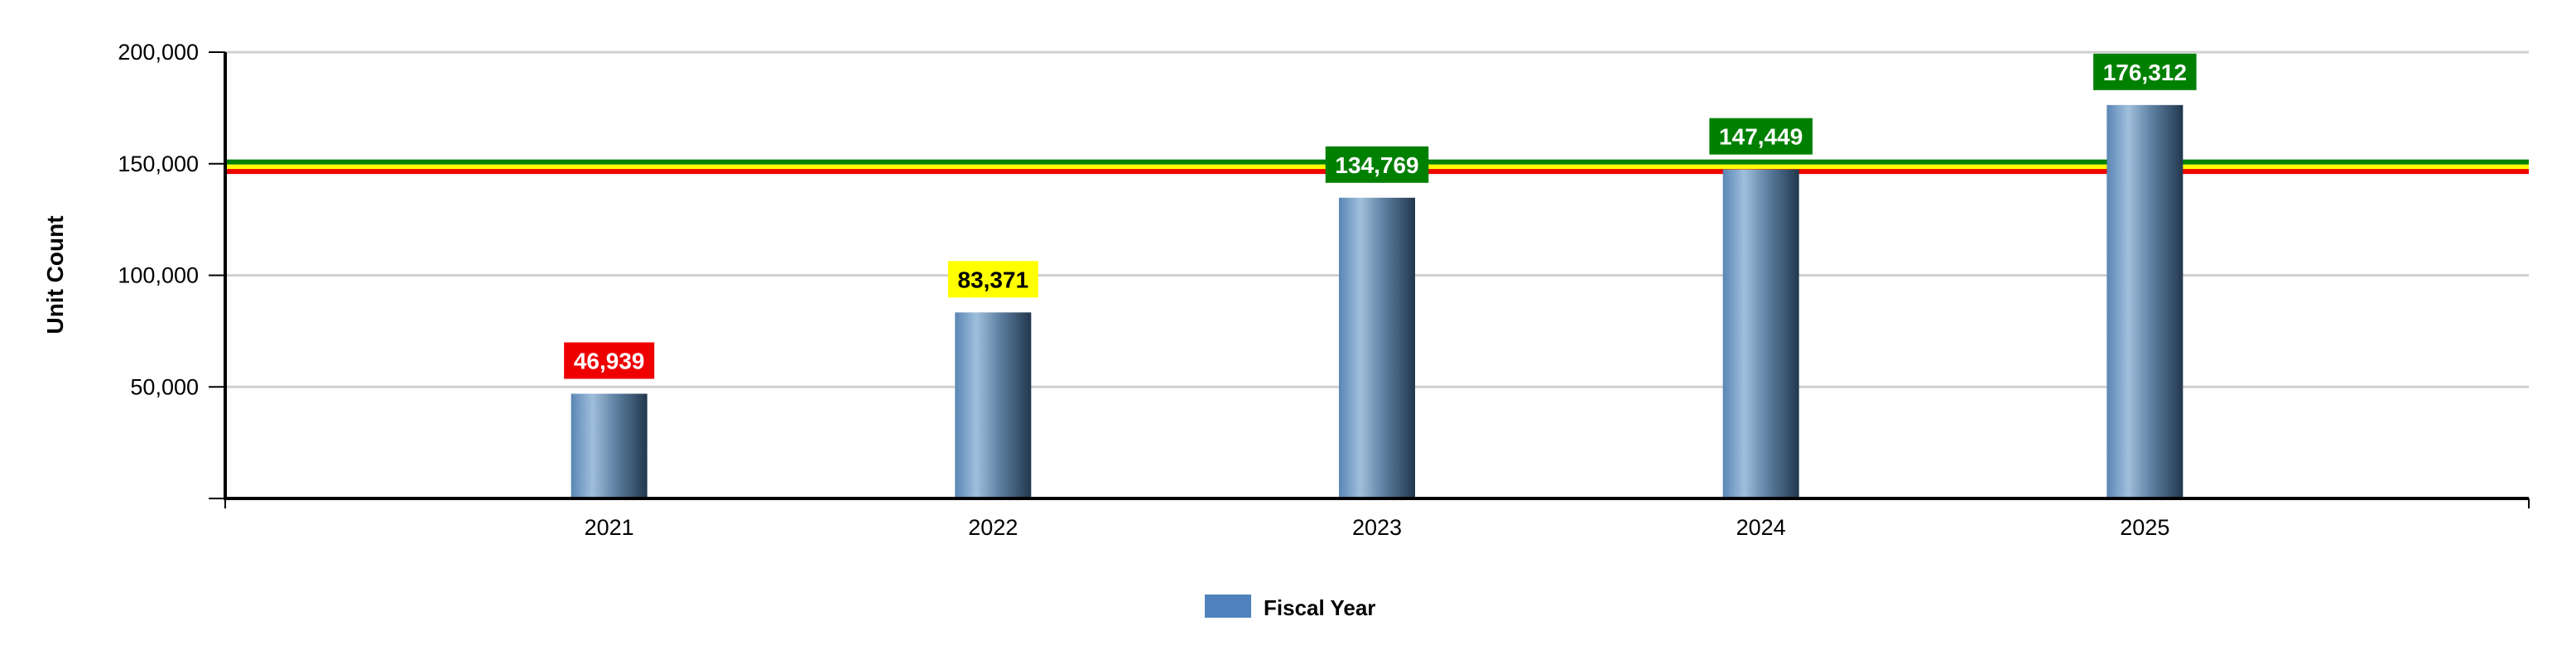 The height and width of the screenshot is (650, 2576). Describe the element at coordinates (1319, 607) in the screenshot. I see `legend-label: Fiscal Year` at that location.